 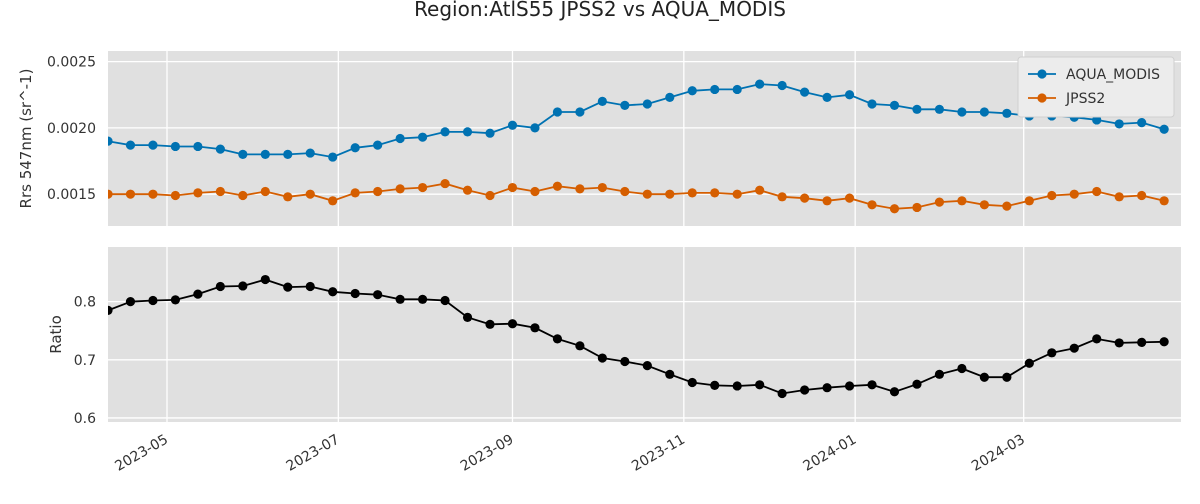 I want to click on y-tick-label: 0.8, so click(x=85, y=303).